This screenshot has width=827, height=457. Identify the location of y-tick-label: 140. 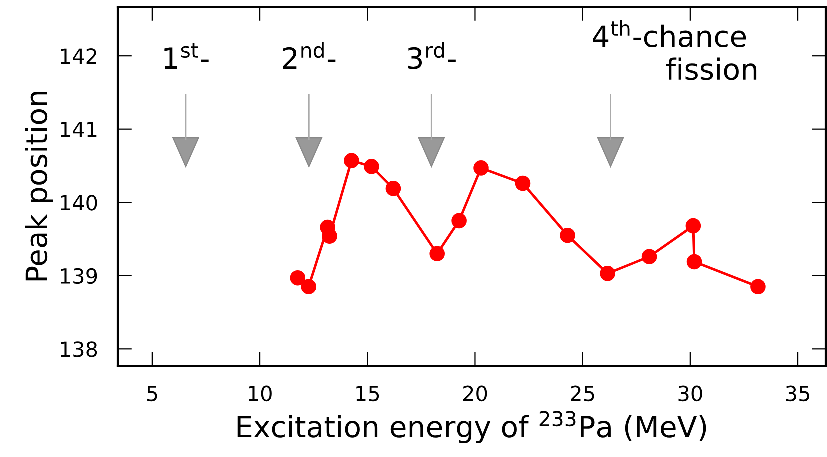
(79, 203).